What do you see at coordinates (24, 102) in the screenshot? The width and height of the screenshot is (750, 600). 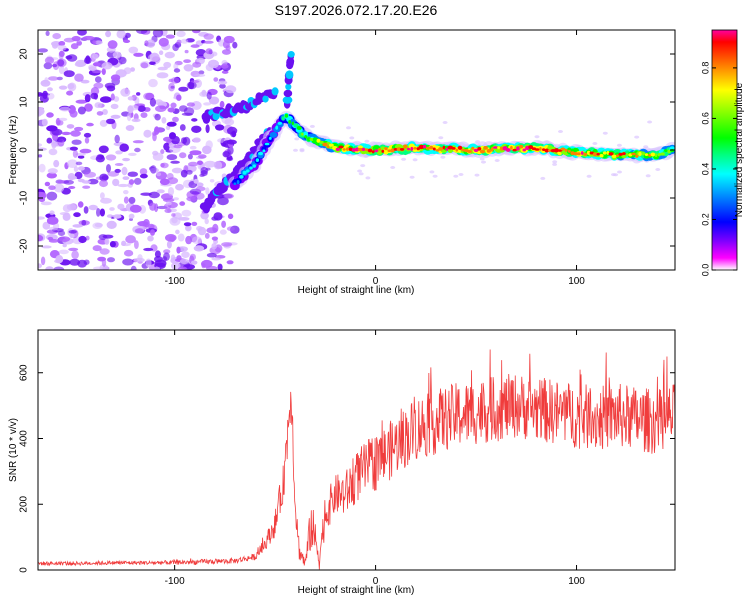 I see `y-tick-label: 10` at bounding box center [24, 102].